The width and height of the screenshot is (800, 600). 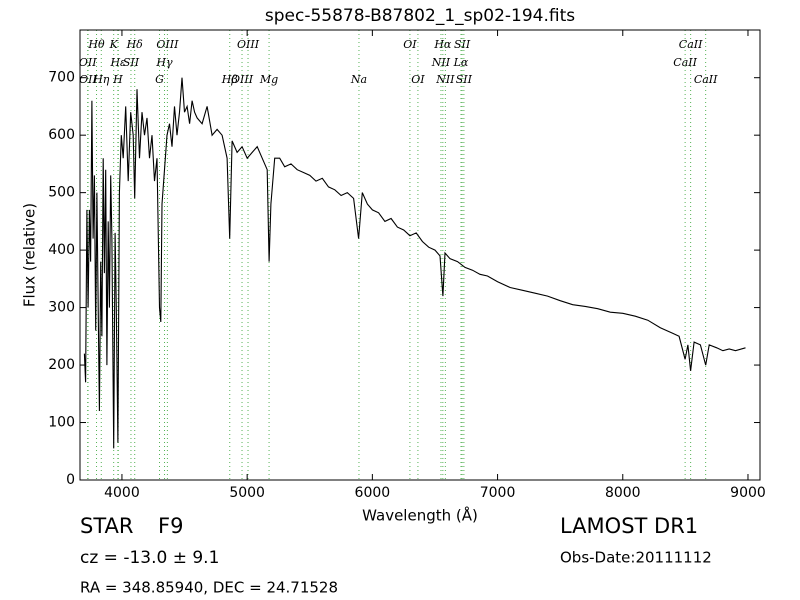 I want to click on x-tick-label: 5000, so click(x=247, y=493).